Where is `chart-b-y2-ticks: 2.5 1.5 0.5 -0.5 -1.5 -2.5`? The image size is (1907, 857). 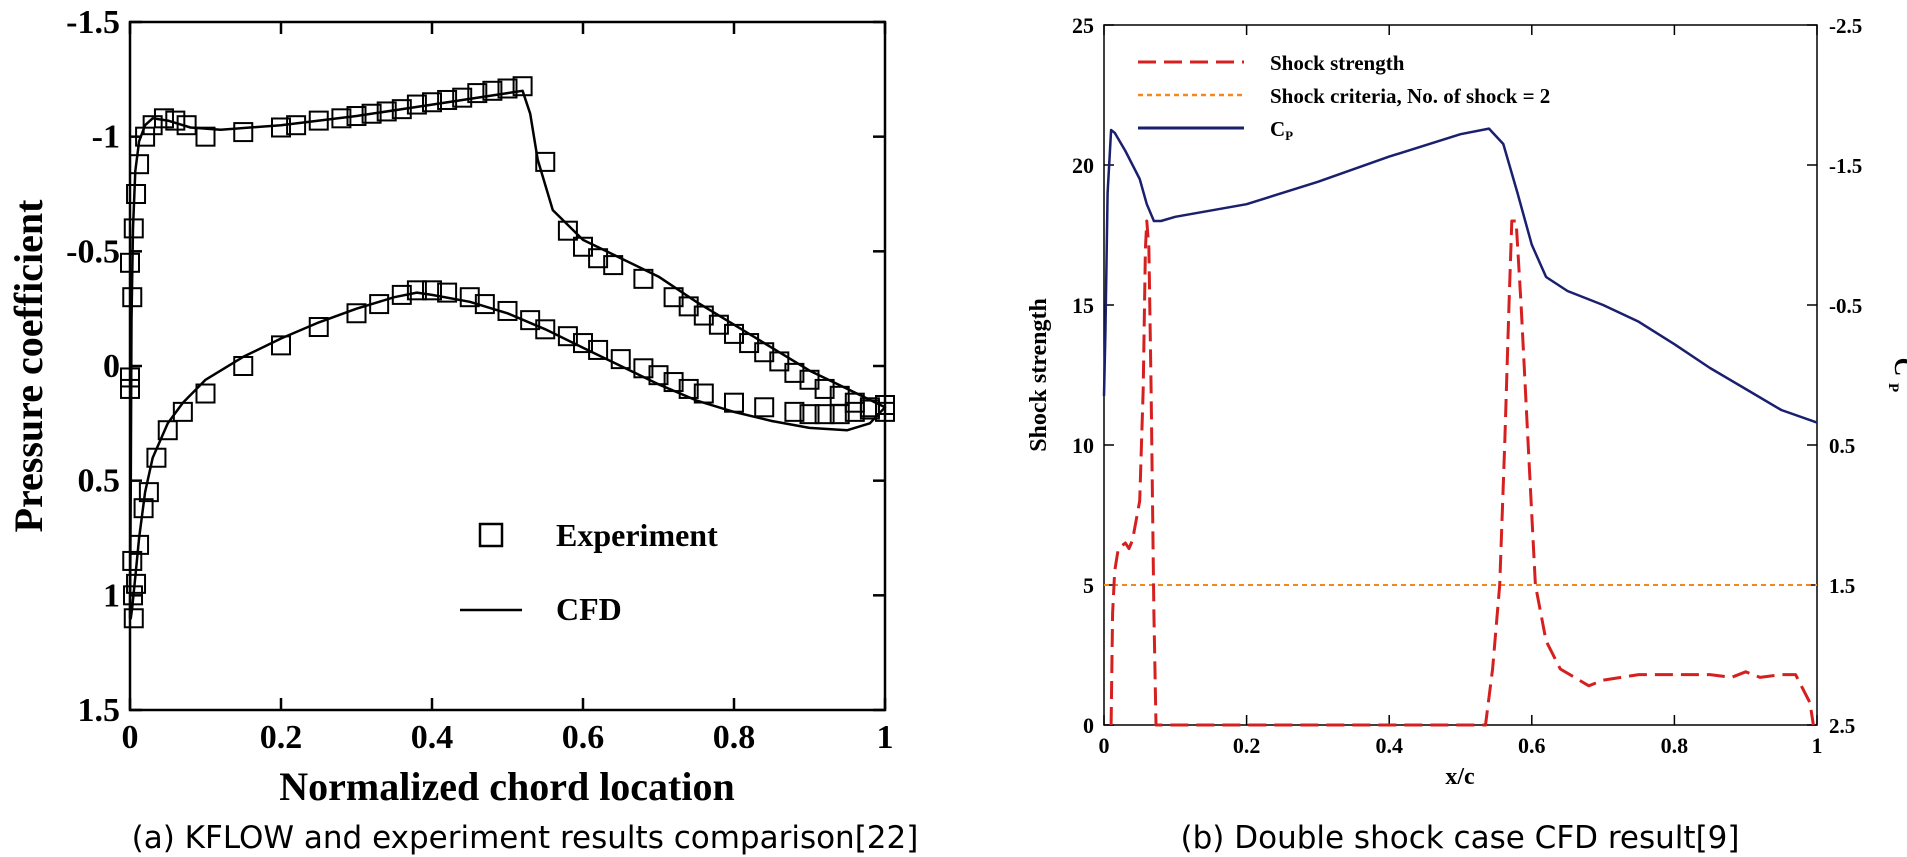
chart-b-y2-ticks: 2.5 1.5 0.5 -0.5 -1.5 -2.5 is located at coordinates (1834, 376).